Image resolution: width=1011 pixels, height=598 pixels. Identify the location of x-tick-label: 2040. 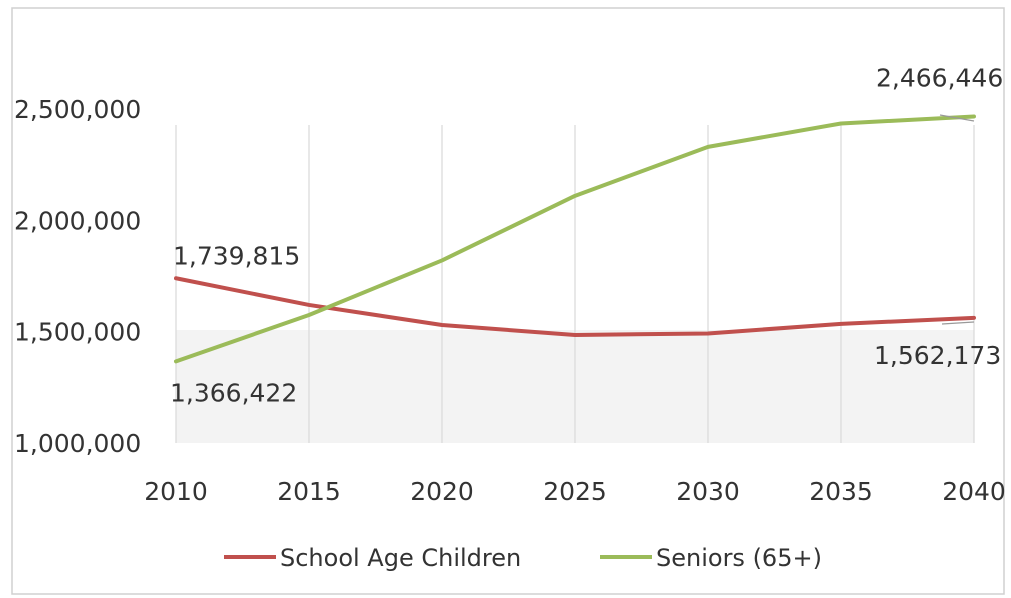
(974, 491).